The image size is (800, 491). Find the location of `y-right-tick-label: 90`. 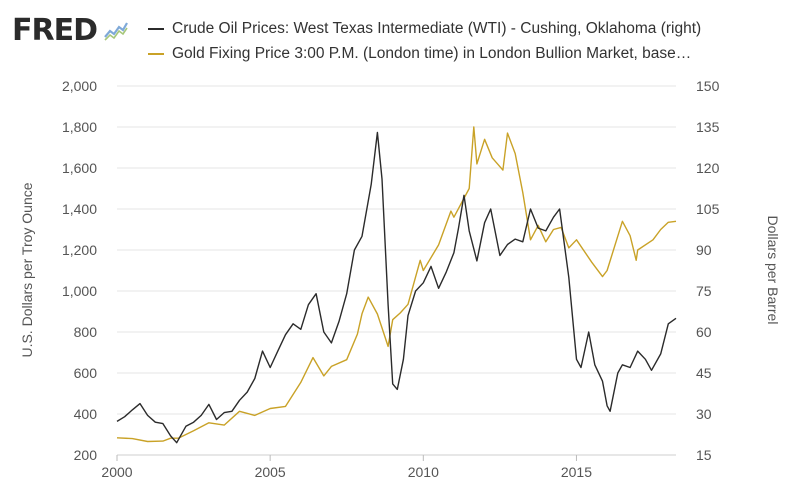

y-right-tick-label: 90 is located at coordinates (704, 250).